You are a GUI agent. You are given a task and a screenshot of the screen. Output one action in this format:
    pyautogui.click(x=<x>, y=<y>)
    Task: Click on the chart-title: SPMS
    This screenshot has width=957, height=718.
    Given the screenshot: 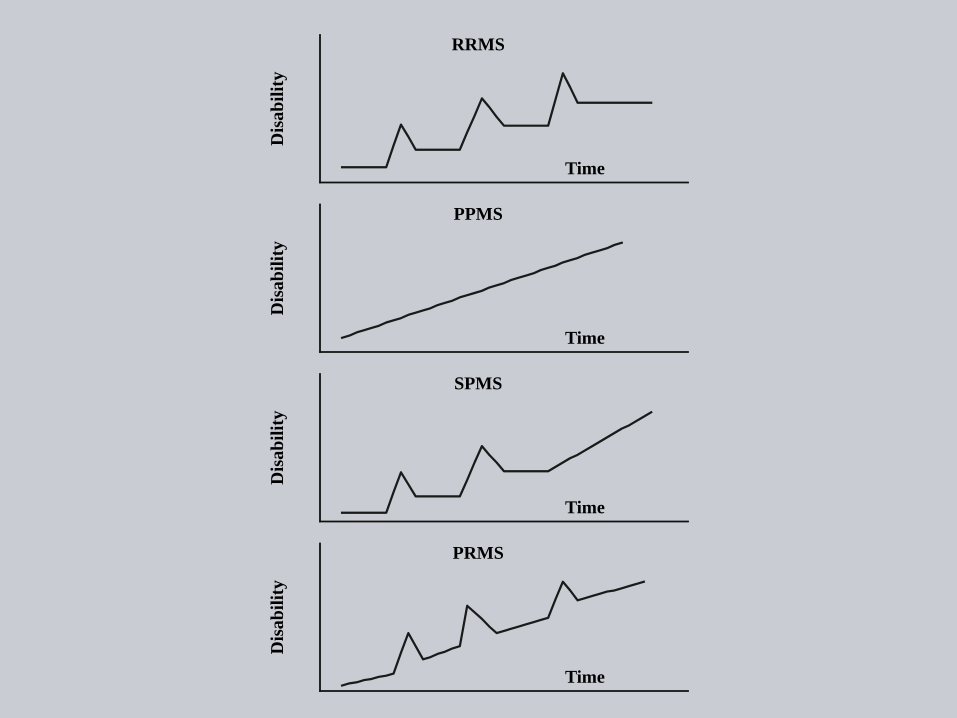 What is the action you would take?
    pyautogui.click(x=478, y=383)
    